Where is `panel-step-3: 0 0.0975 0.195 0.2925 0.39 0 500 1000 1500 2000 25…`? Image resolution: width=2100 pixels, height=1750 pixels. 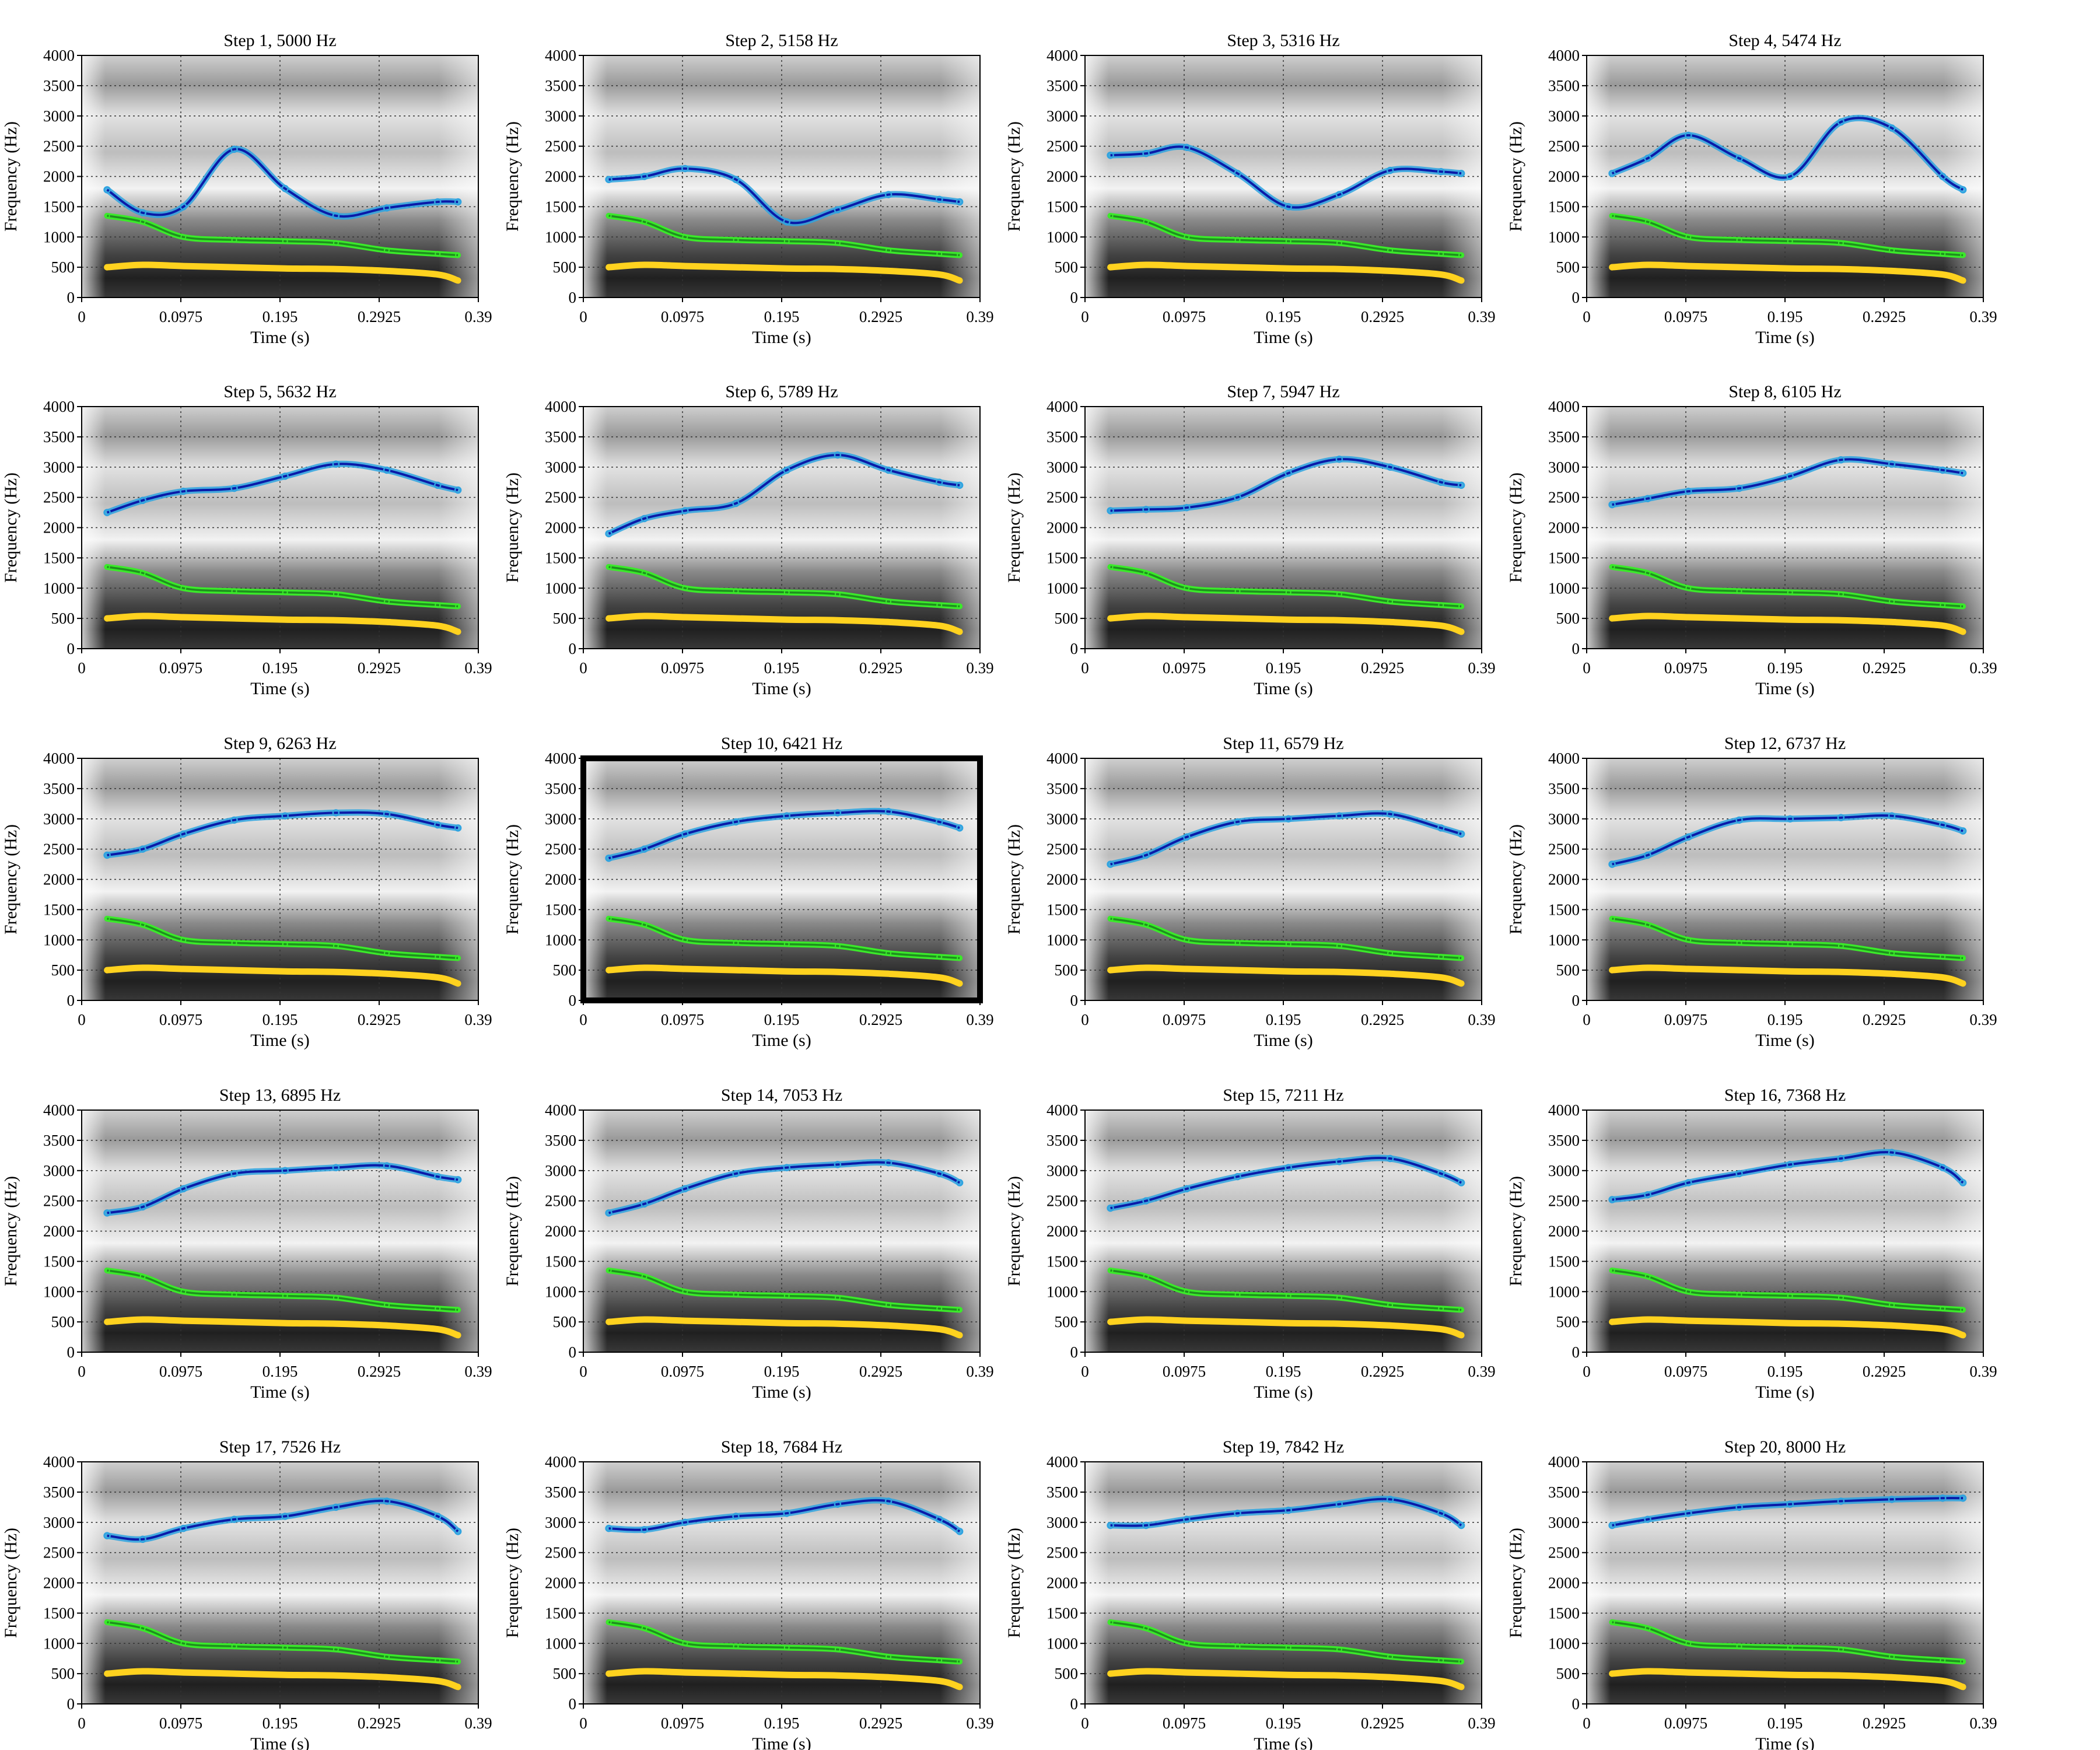 panel-step-3: 0 0.0975 0.195 0.2925 0.39 0 500 1000 1500 2000 25… is located at coordinates (1251, 189).